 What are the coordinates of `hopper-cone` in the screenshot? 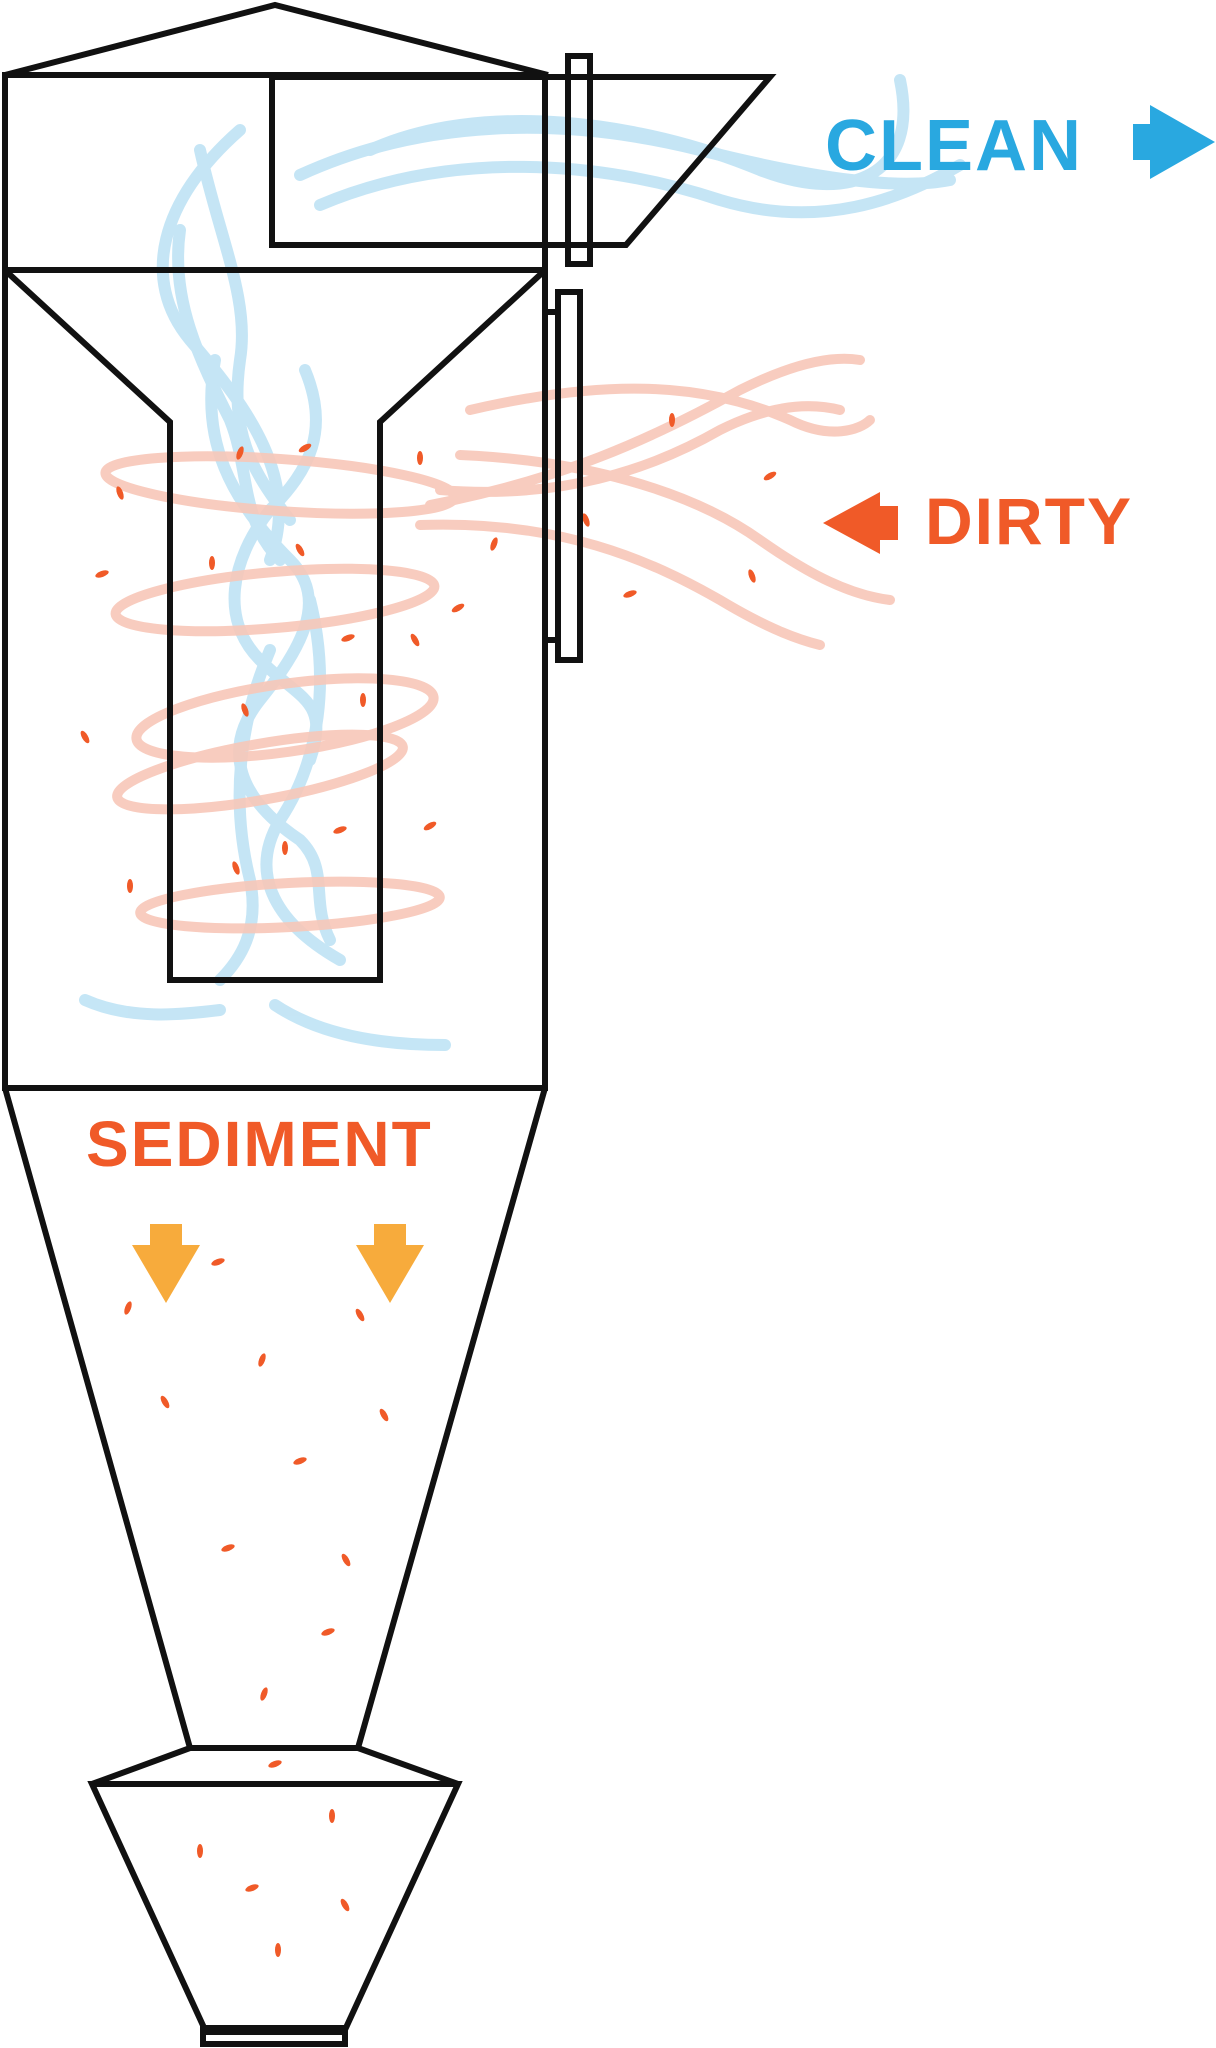 It's located at (275, 1419).